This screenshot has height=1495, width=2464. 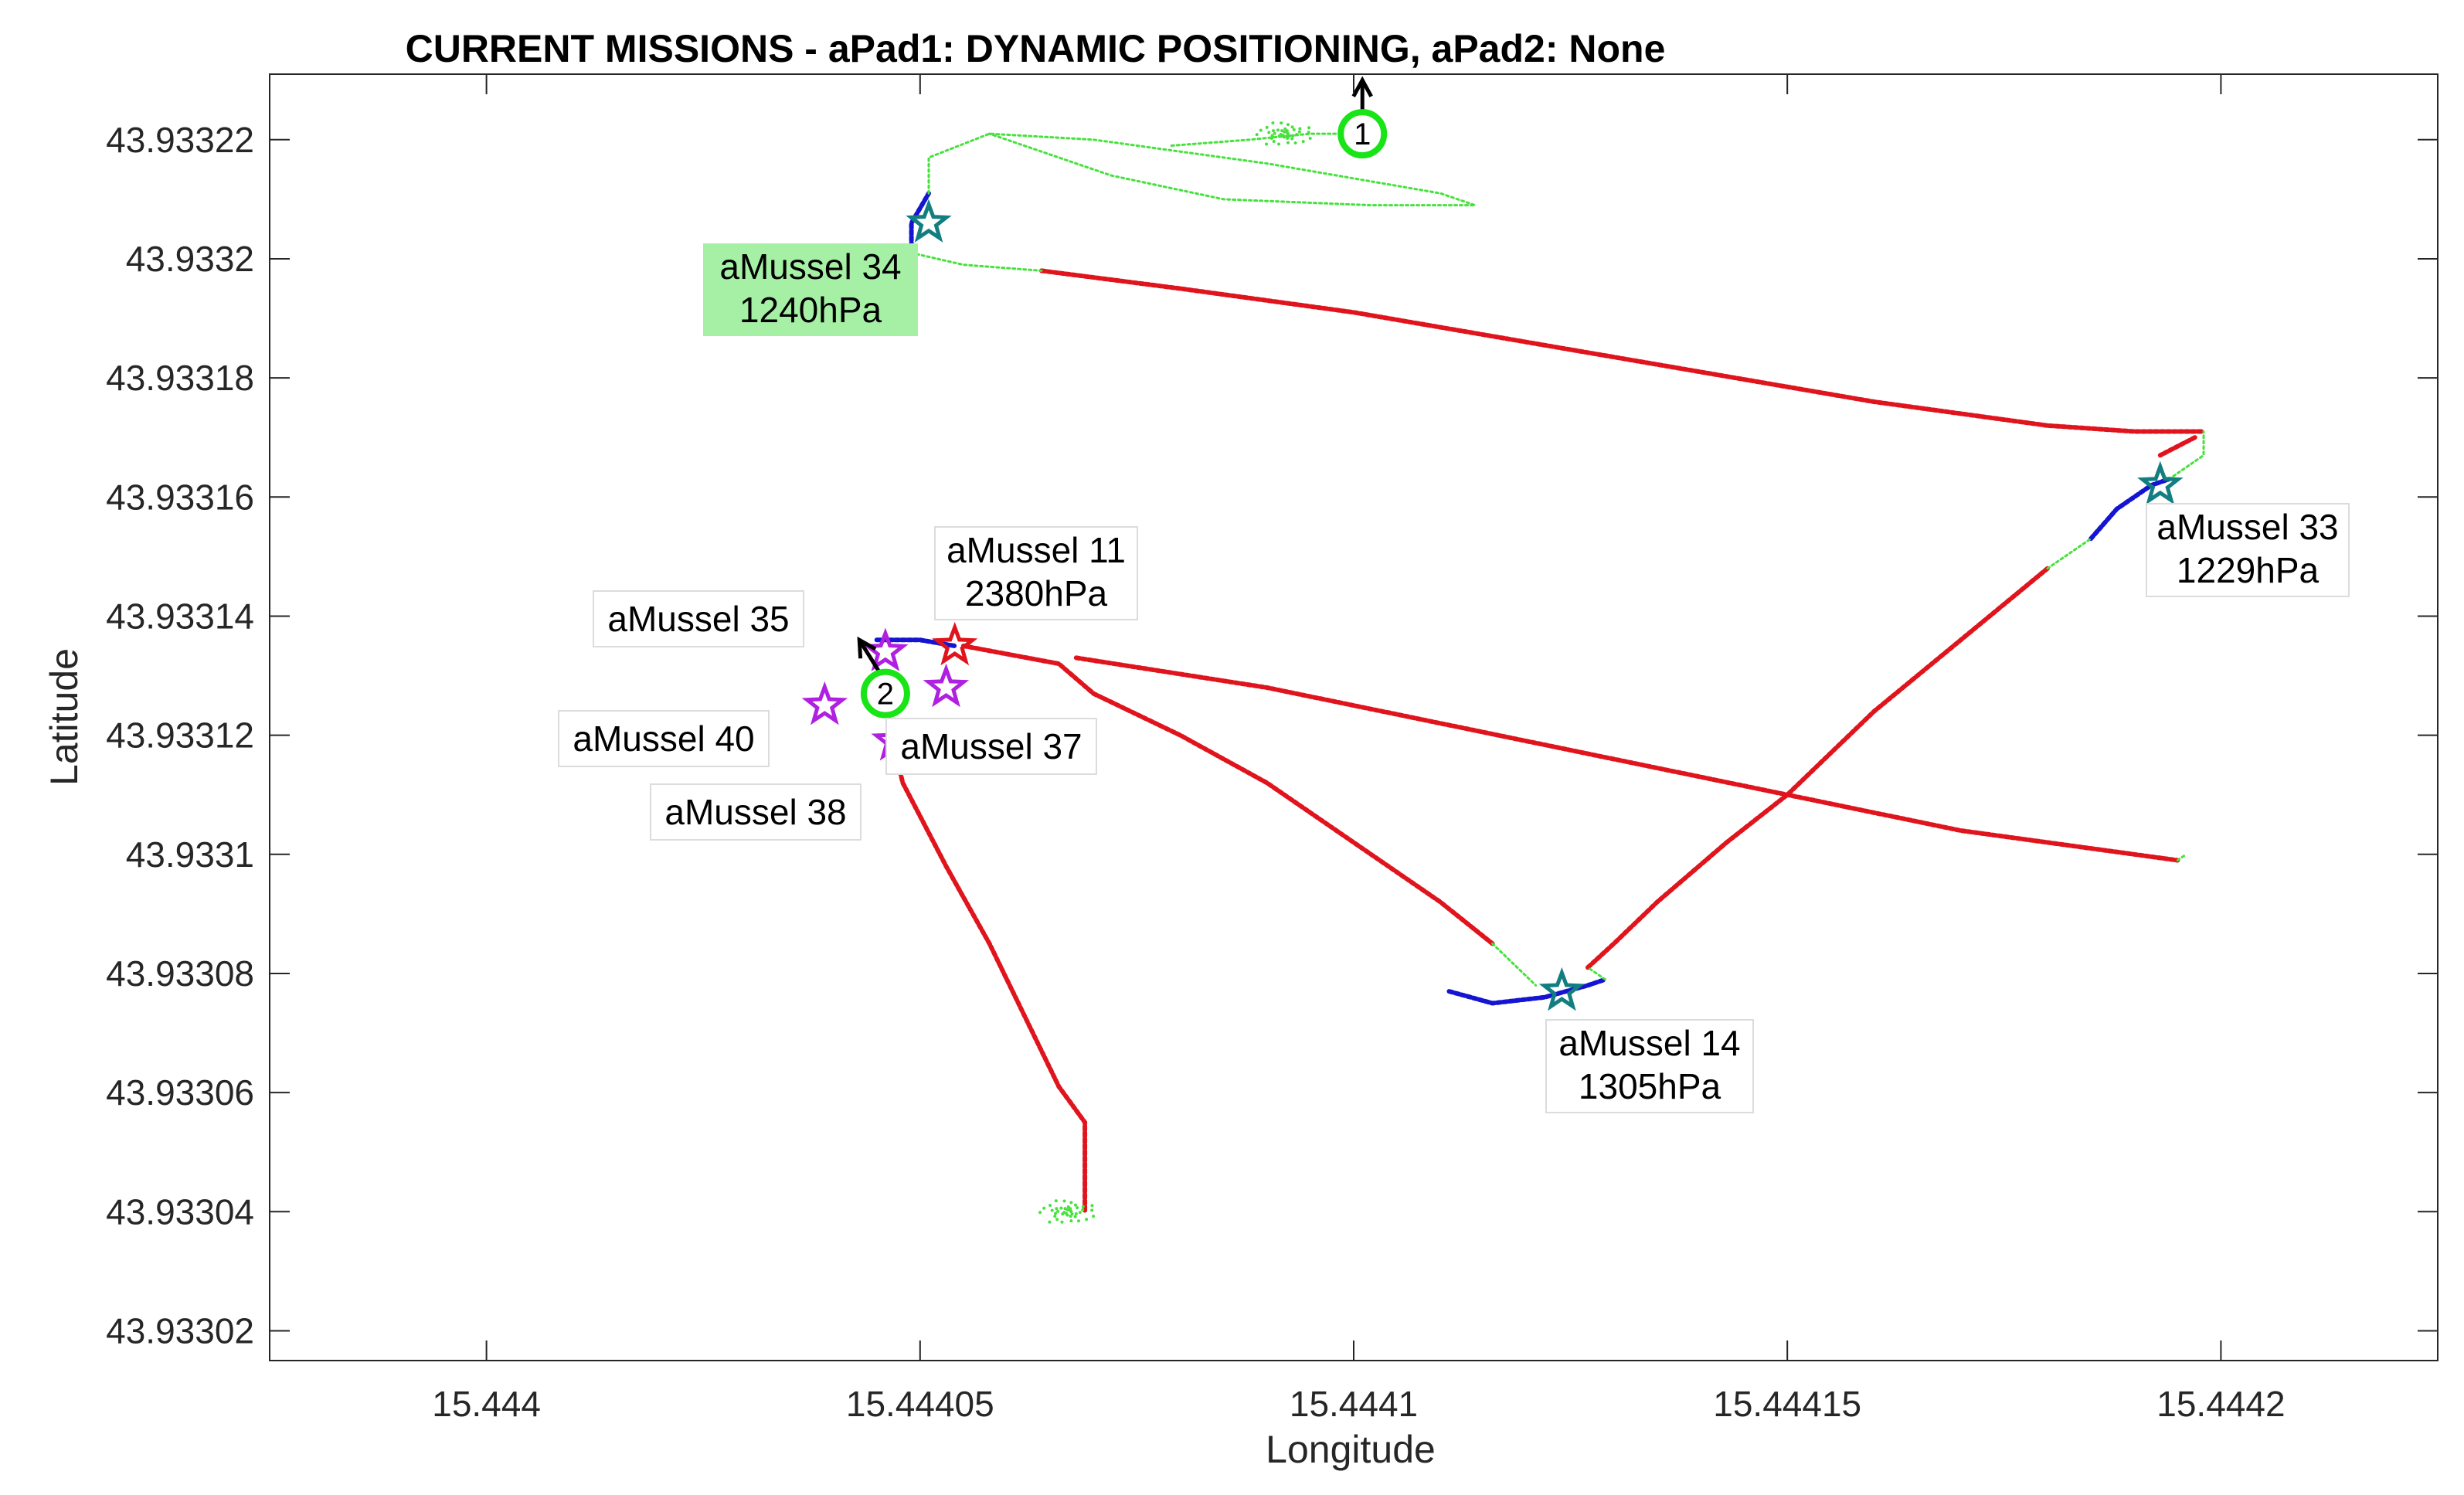 I want to click on cluster-layer, so click(x=1175, y=672).